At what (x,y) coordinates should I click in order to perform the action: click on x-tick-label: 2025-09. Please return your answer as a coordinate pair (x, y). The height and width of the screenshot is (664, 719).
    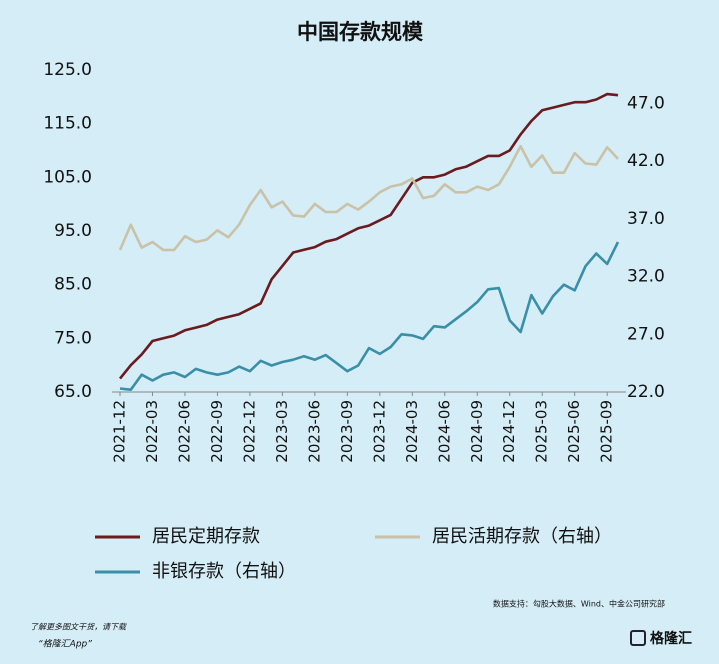
    Looking at the image, I should click on (607, 431).